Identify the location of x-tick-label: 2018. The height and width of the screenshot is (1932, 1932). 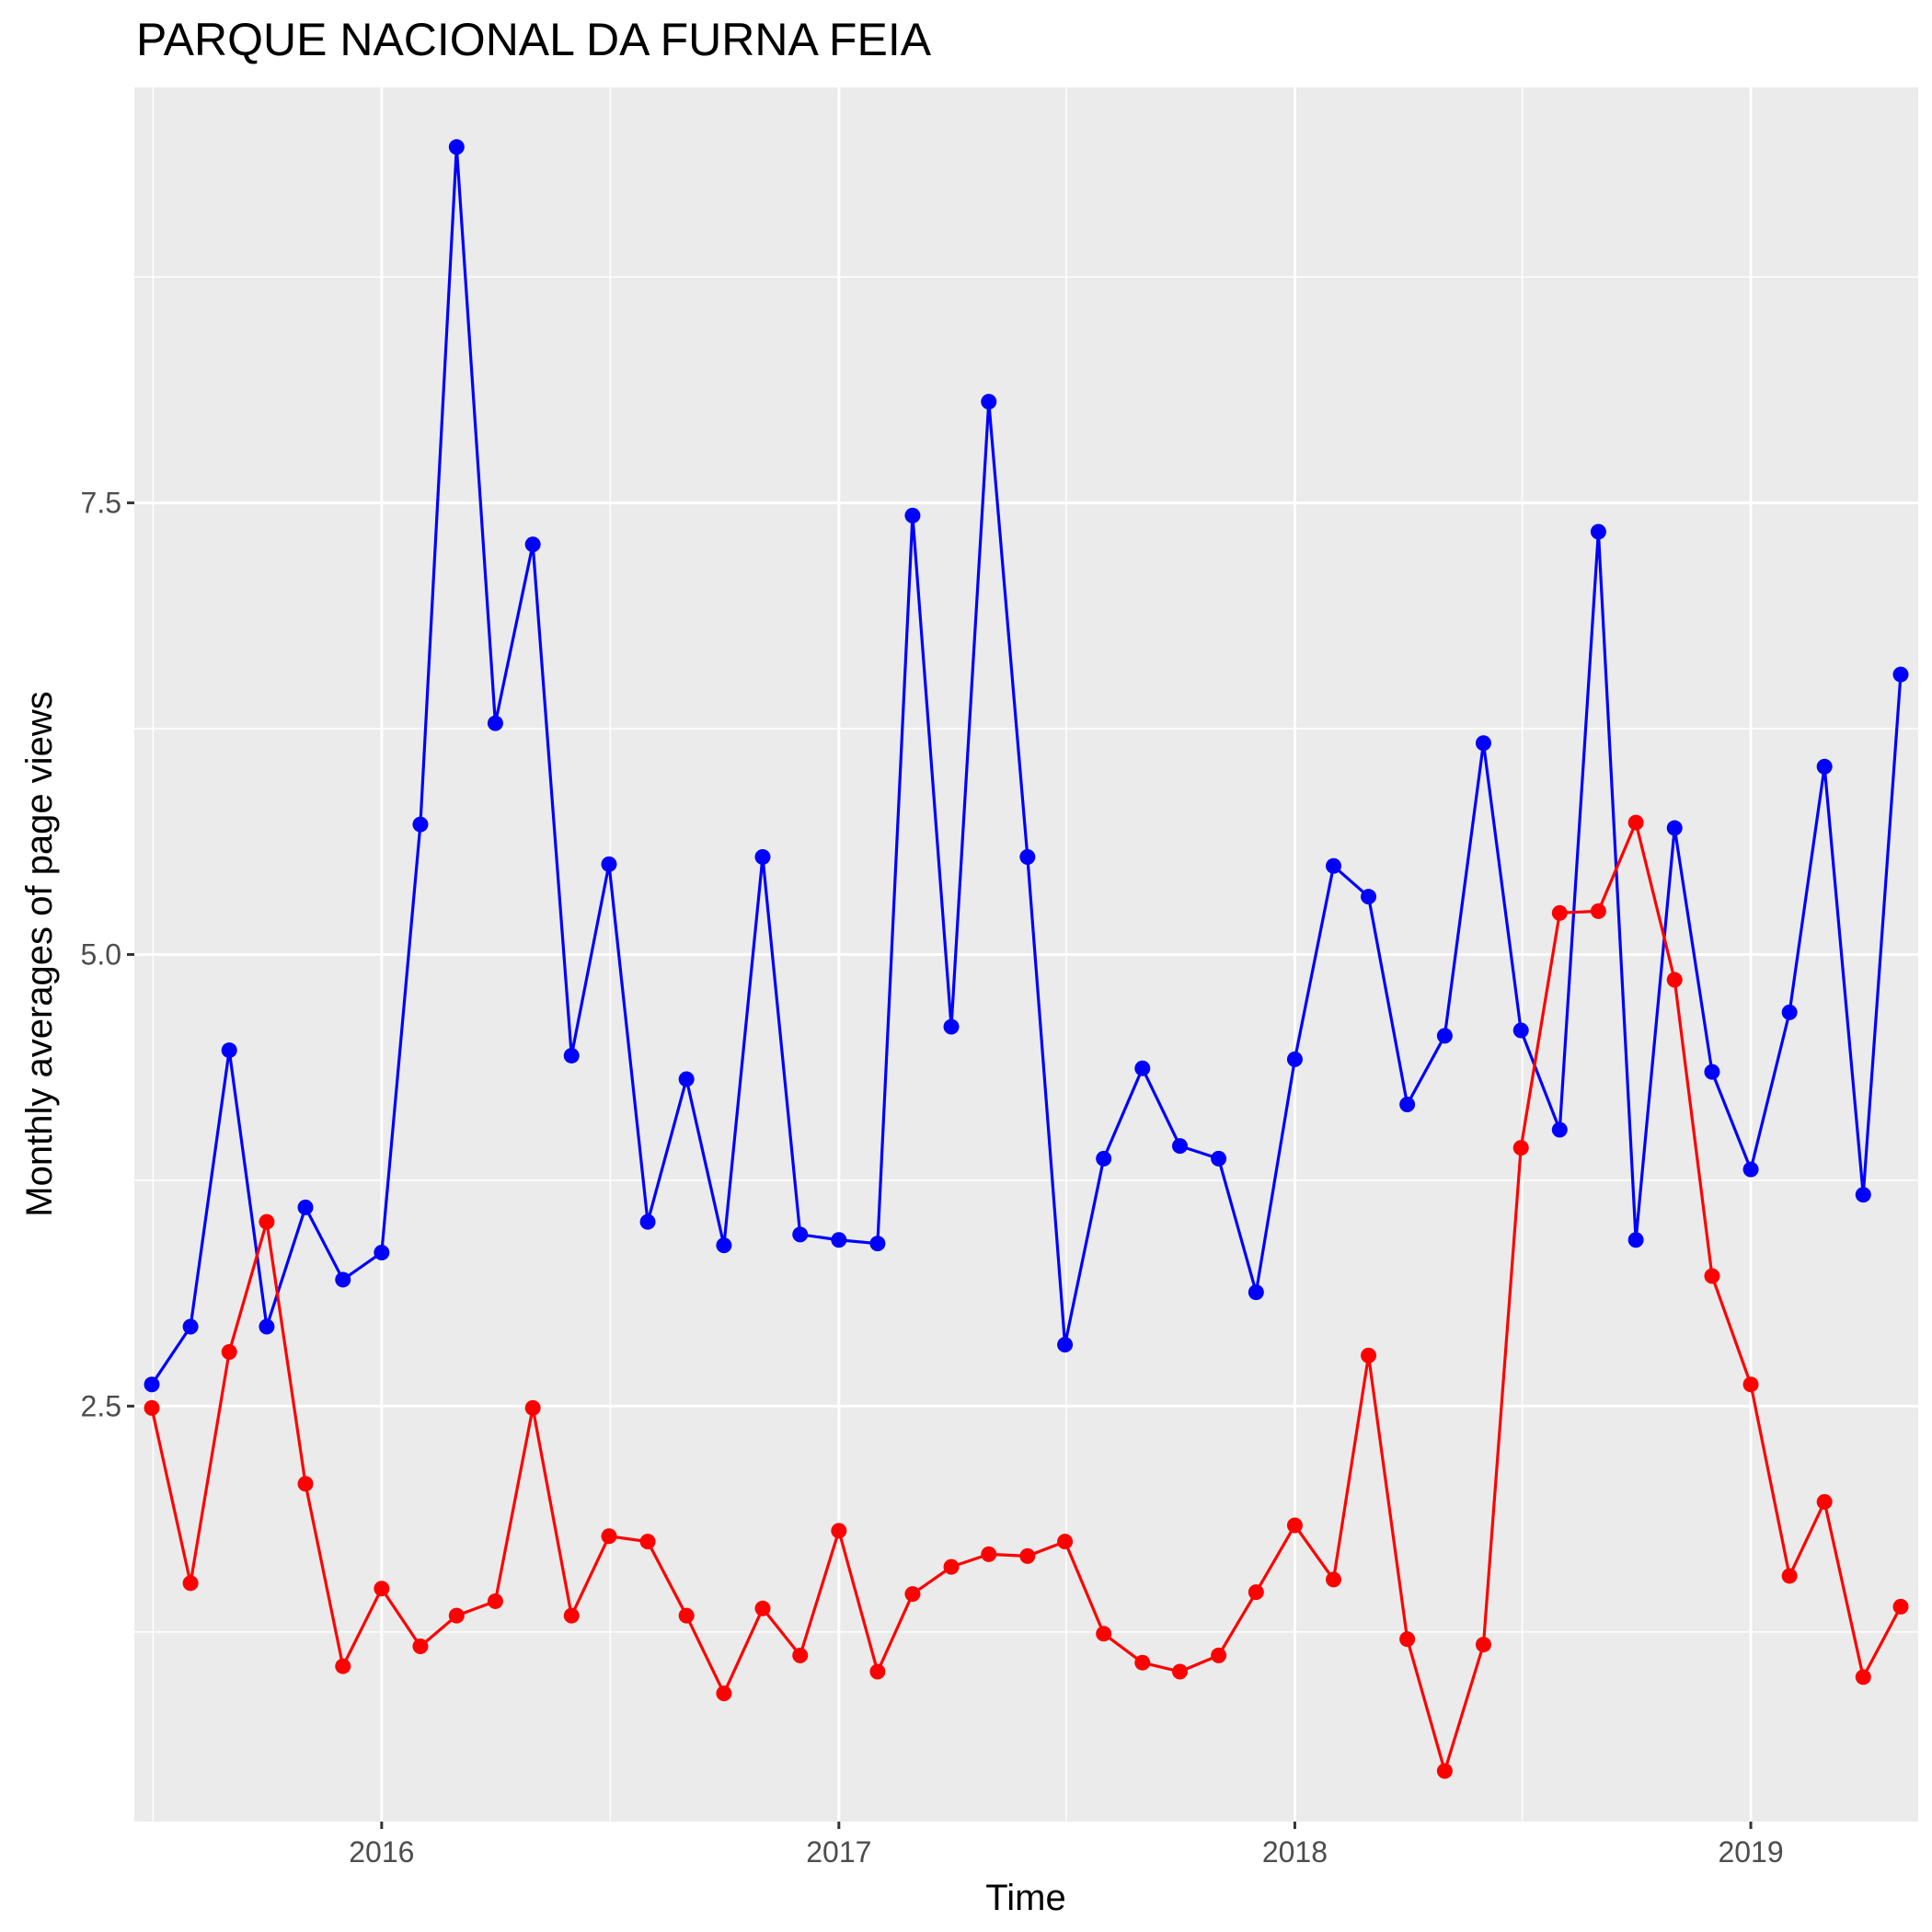
(1295, 1852).